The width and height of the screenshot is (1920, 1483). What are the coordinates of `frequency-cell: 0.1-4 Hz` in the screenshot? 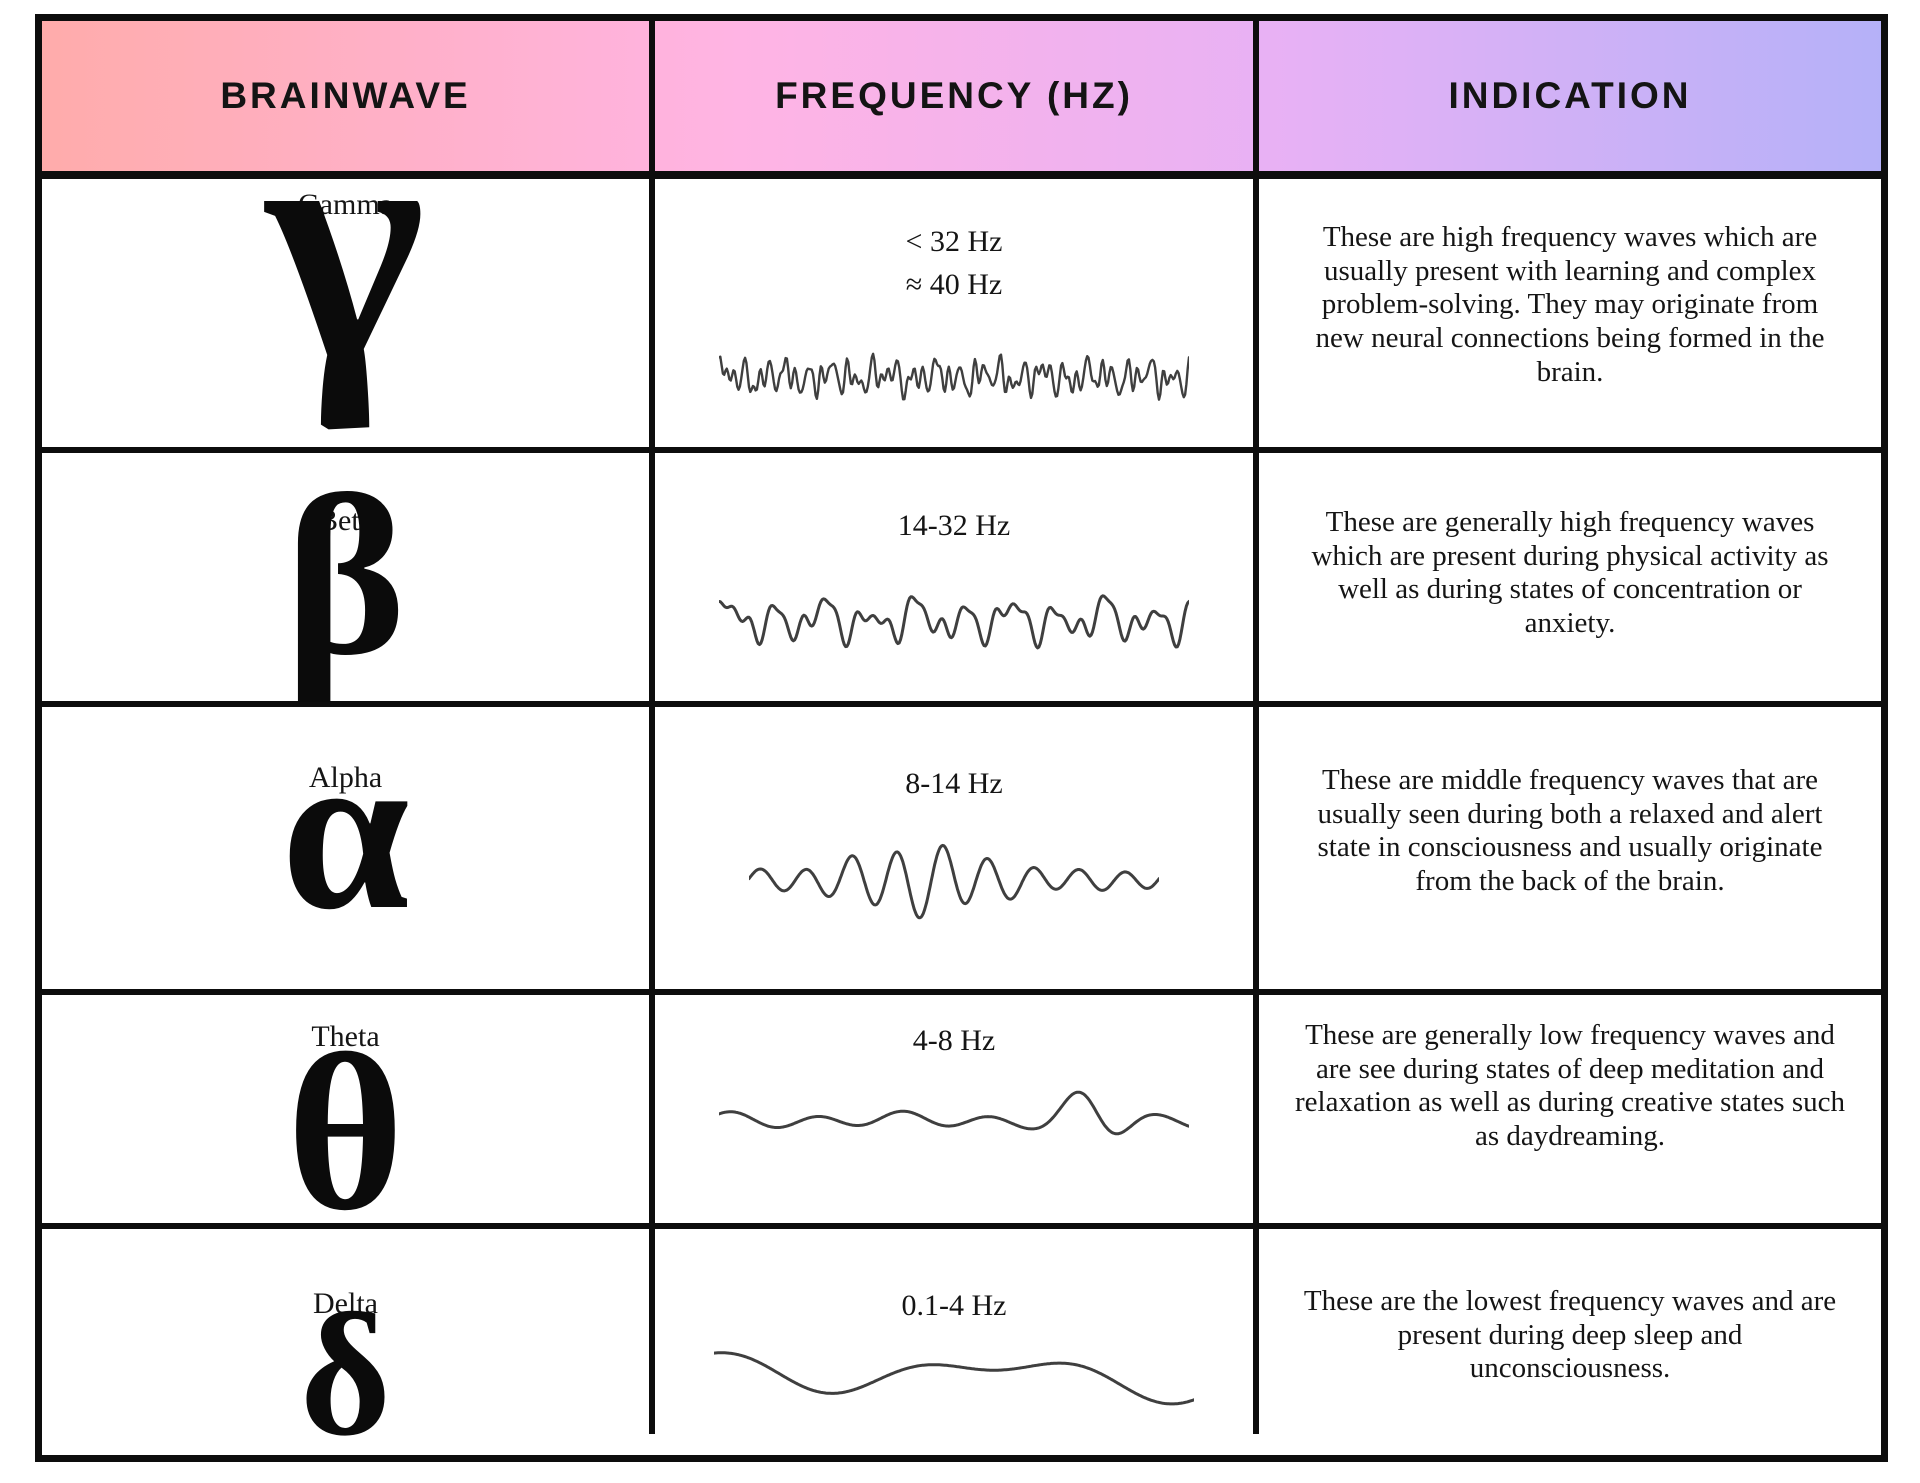 It's located at (957, 1331).